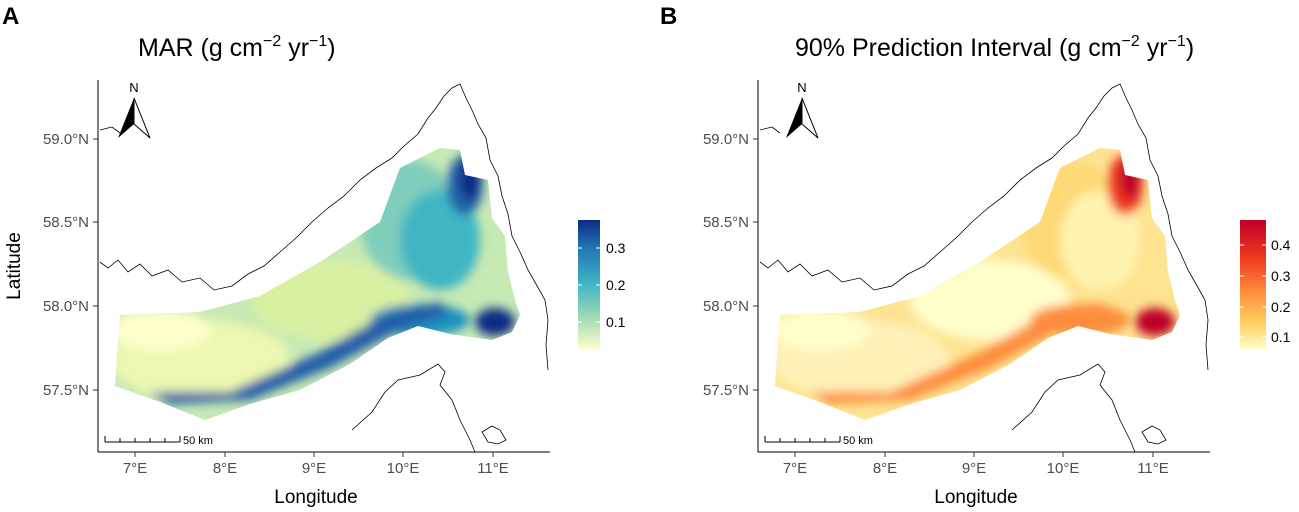  I want to click on panel-title: 90% Prediction Interval (g cm−2 yr−1), so click(994, 47).